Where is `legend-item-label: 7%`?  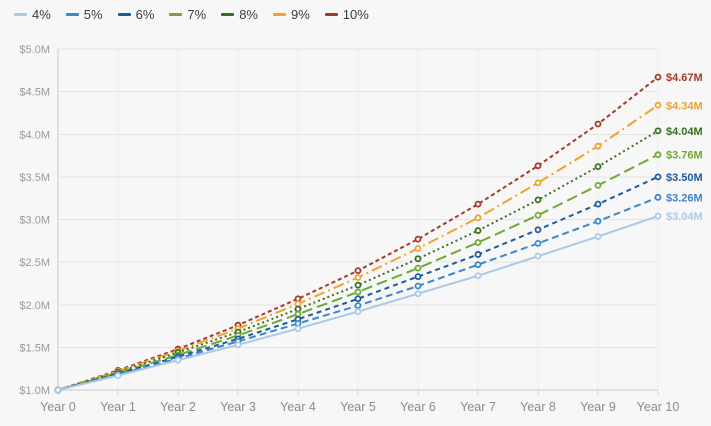 legend-item-label: 7% is located at coordinates (197, 14).